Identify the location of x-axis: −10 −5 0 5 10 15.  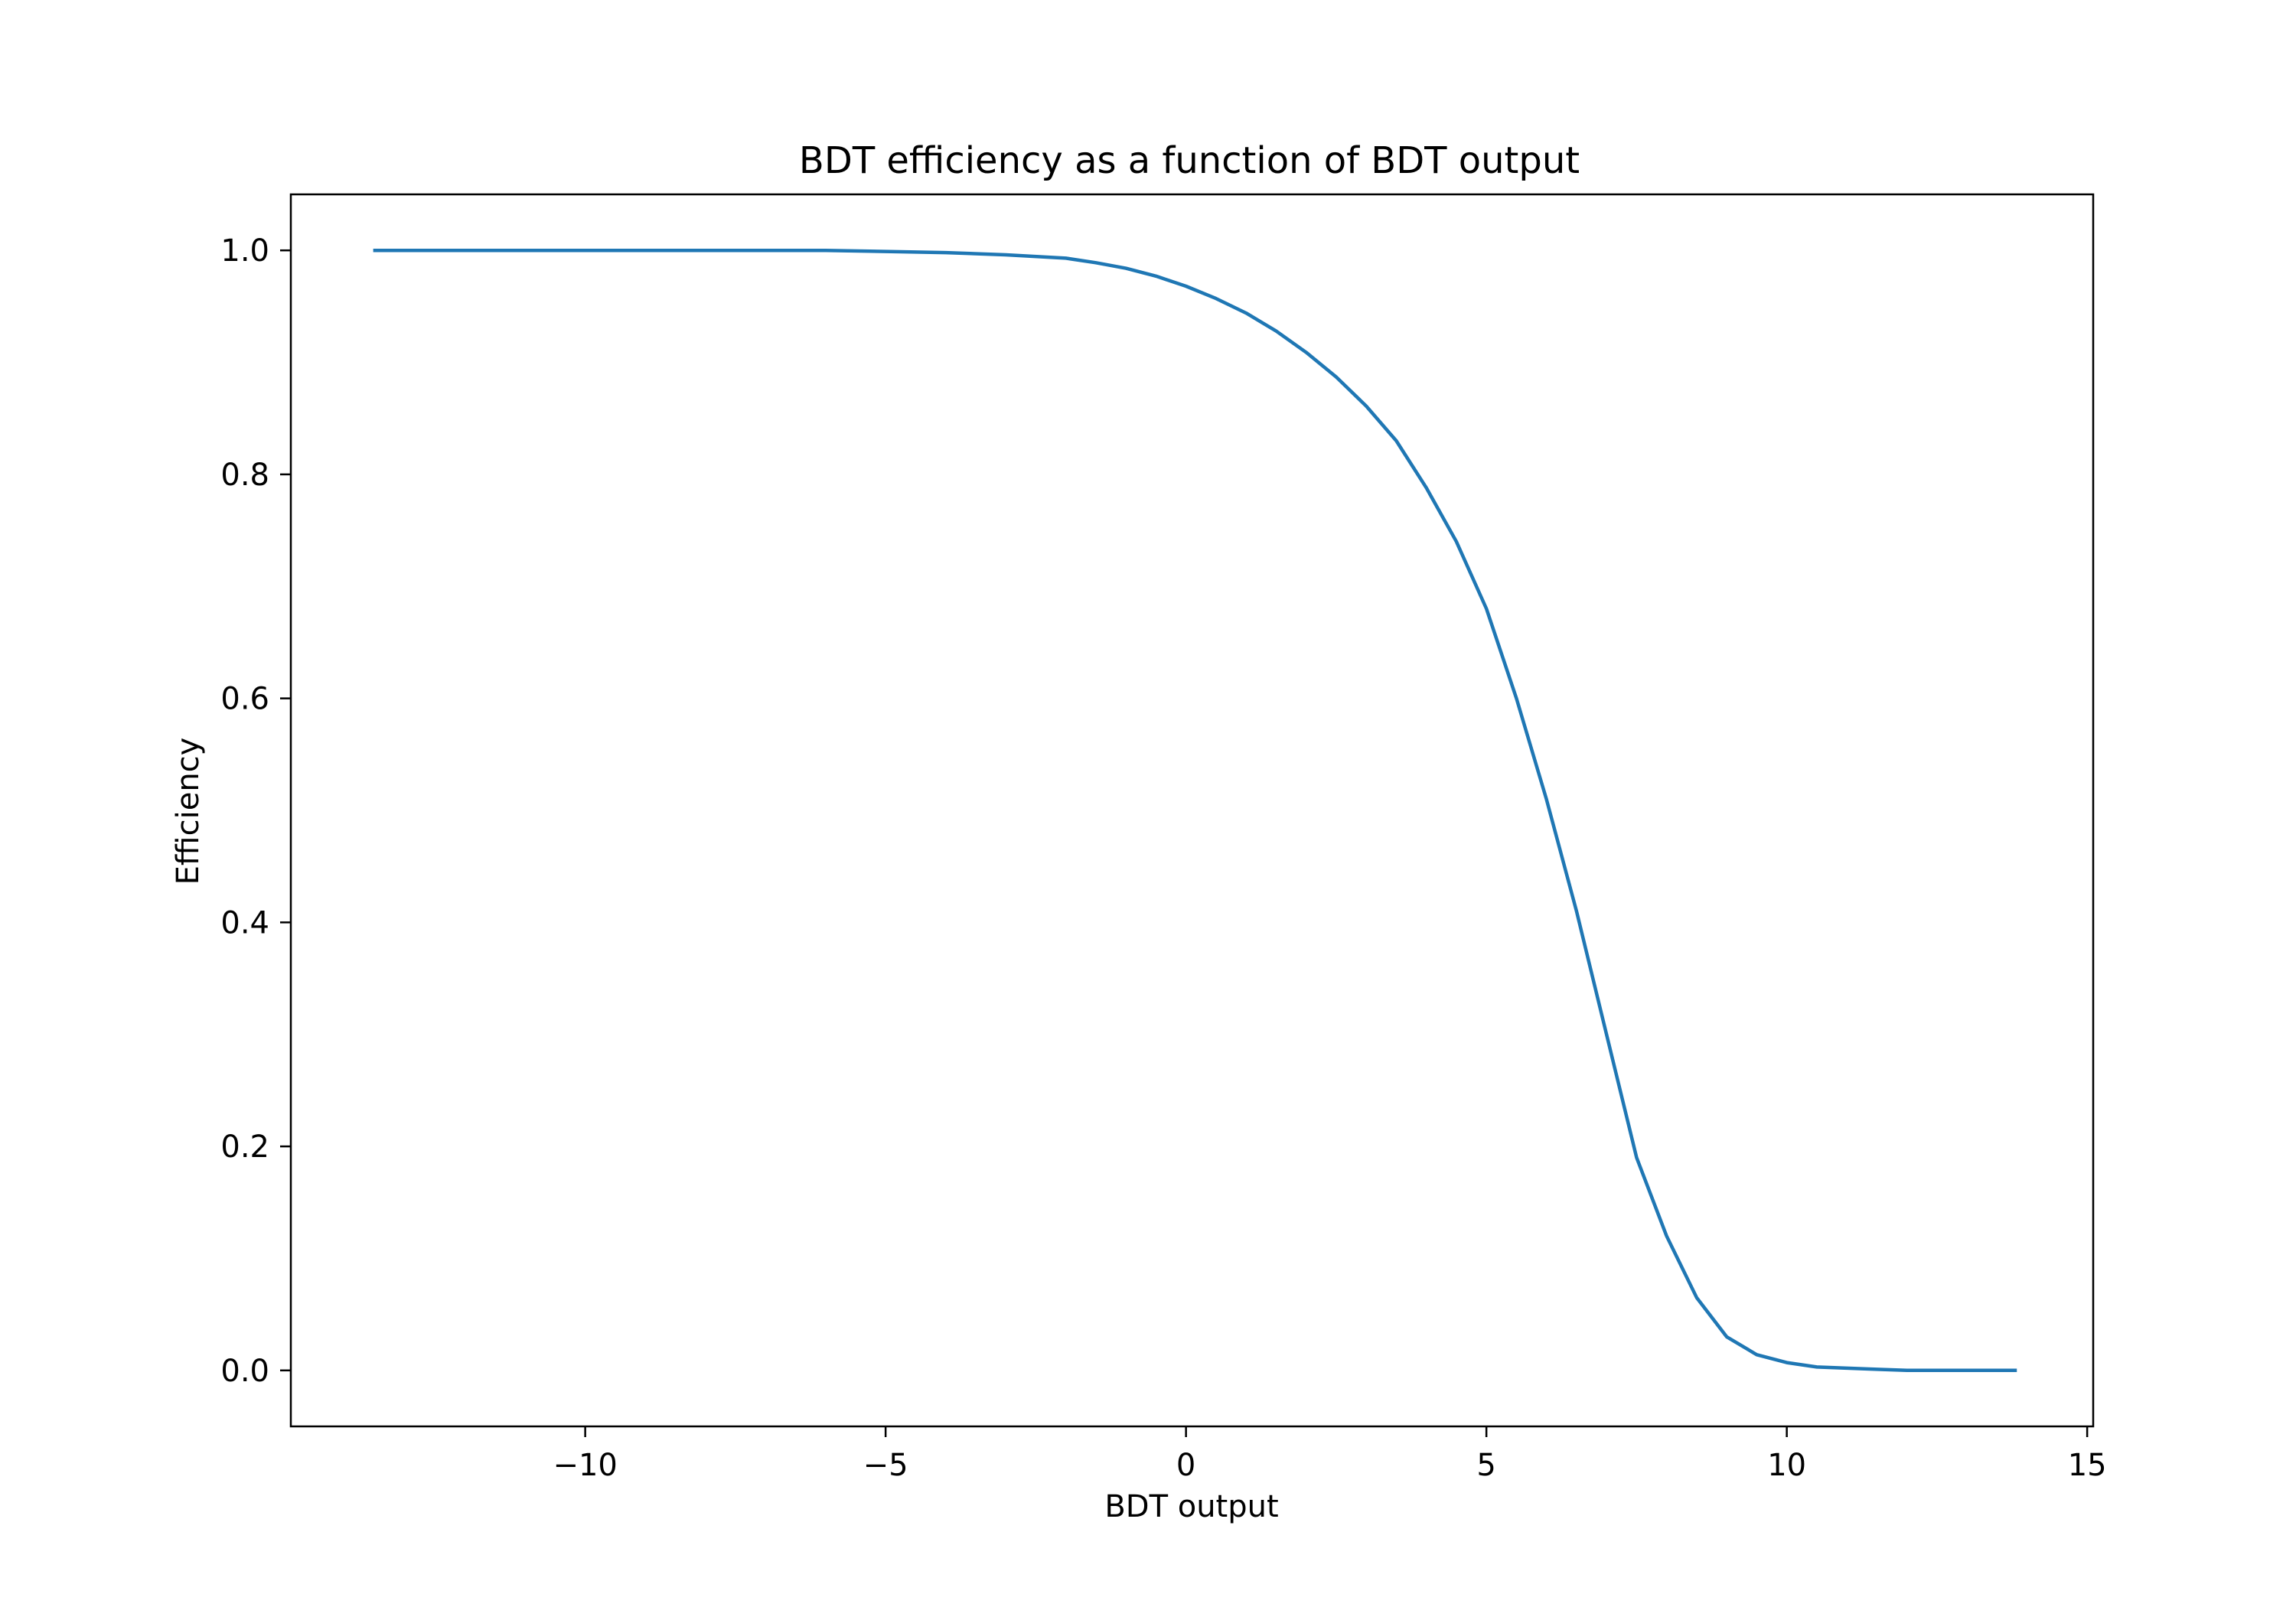
(1330, 1454).